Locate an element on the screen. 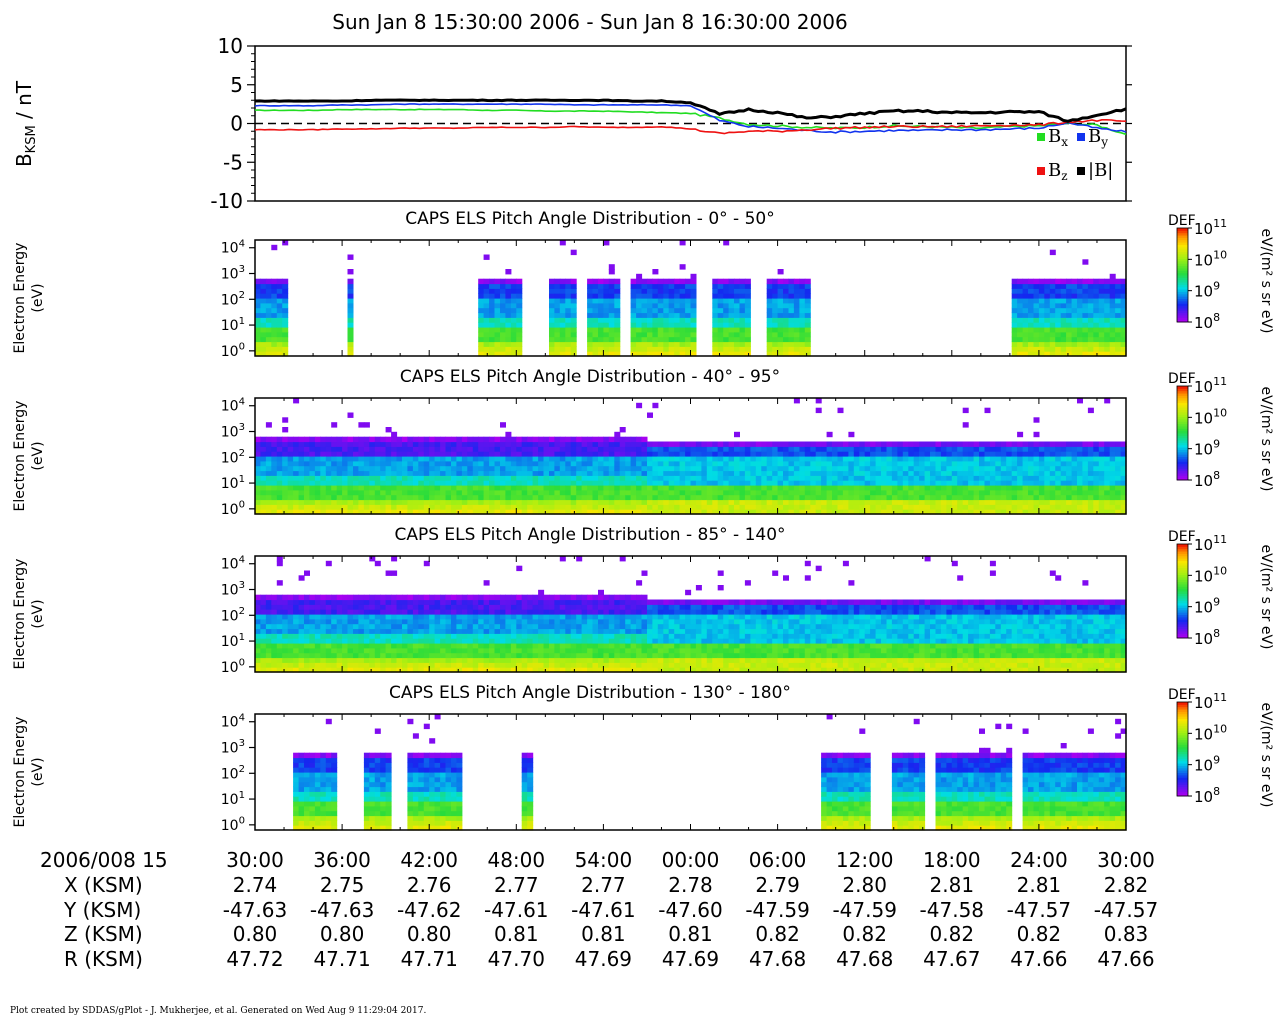  panel-ytick-label-base: 10 is located at coordinates (230, 352).